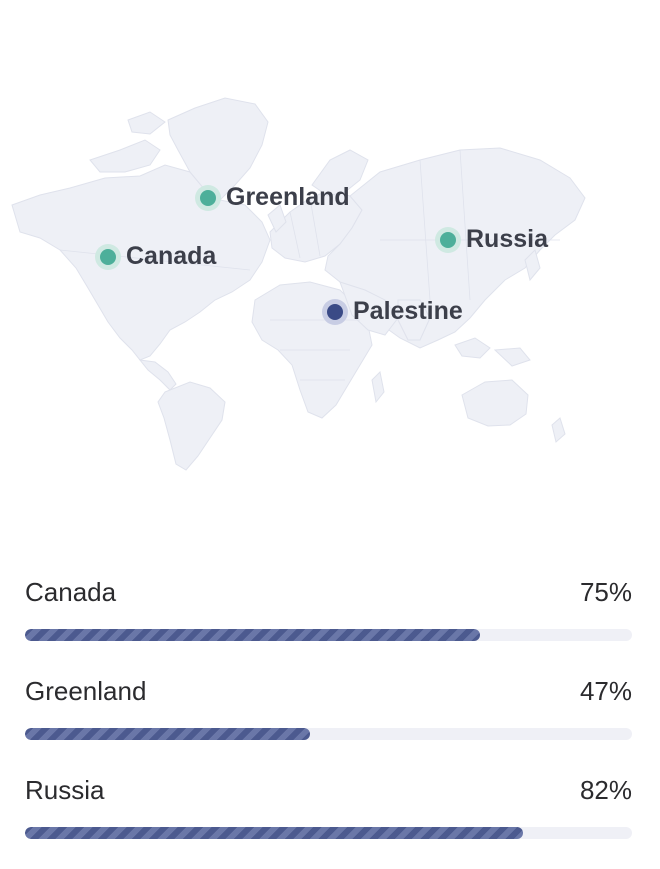 The width and height of the screenshot is (660, 869). What do you see at coordinates (65, 789) in the screenshot?
I see `stat-country-name: Russia` at bounding box center [65, 789].